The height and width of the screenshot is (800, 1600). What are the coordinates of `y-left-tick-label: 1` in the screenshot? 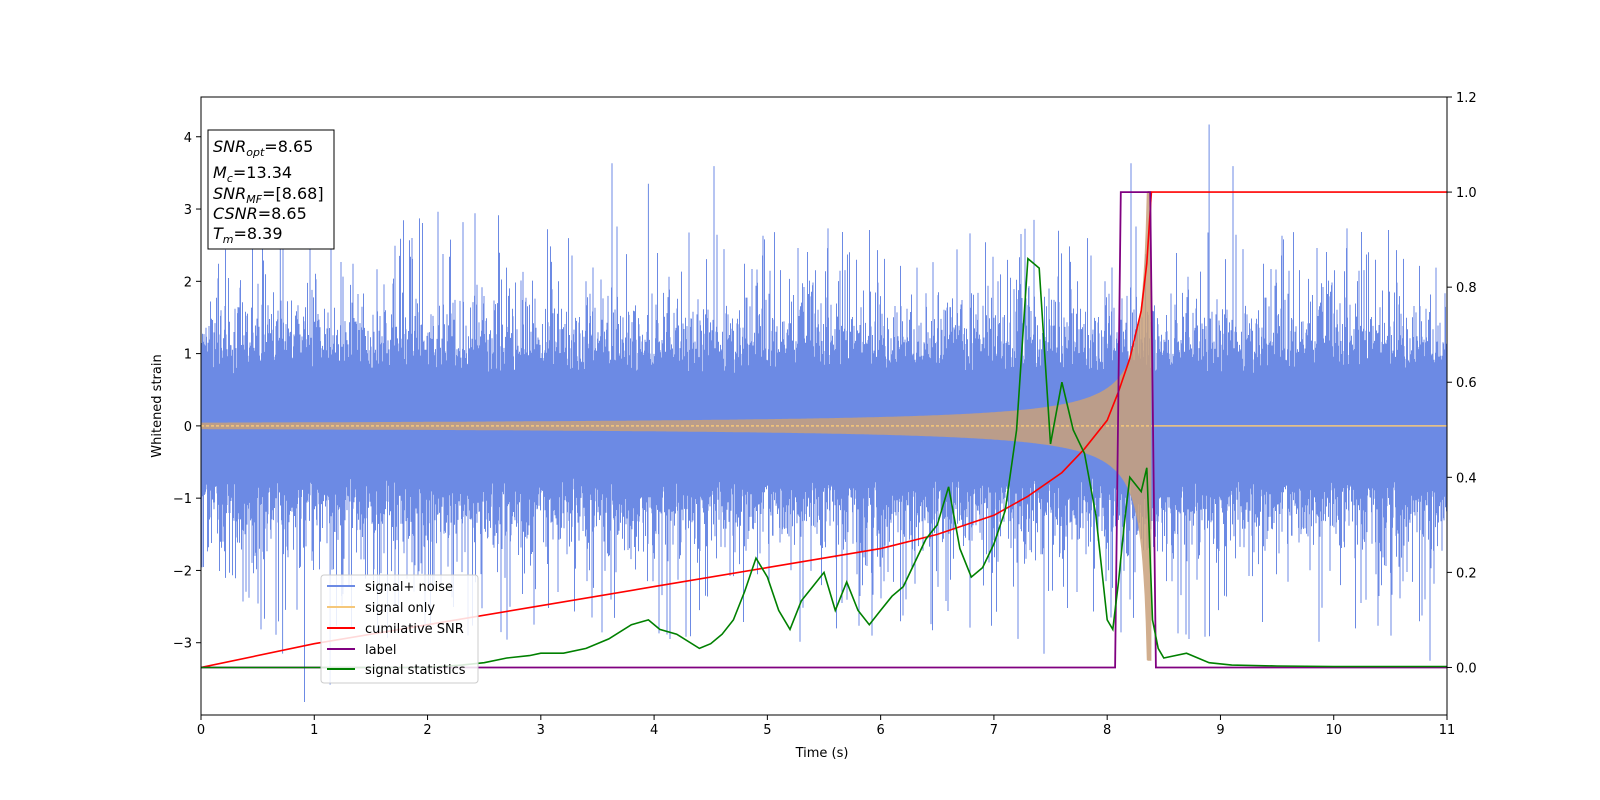 It's located at (188, 355).